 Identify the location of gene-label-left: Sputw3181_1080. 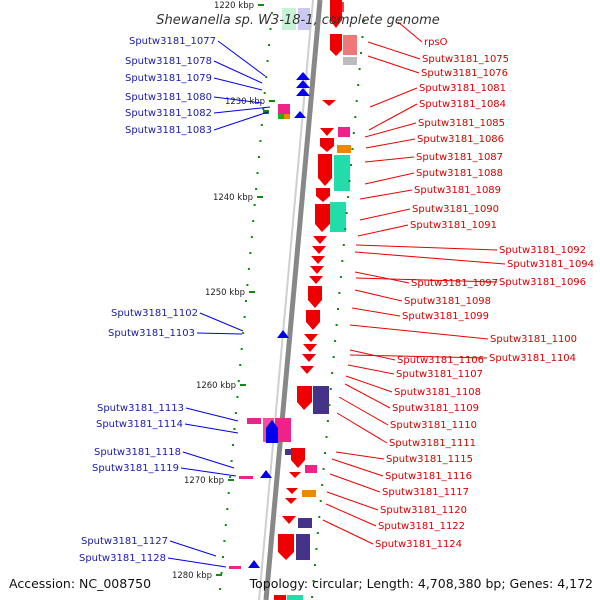
(168, 97).